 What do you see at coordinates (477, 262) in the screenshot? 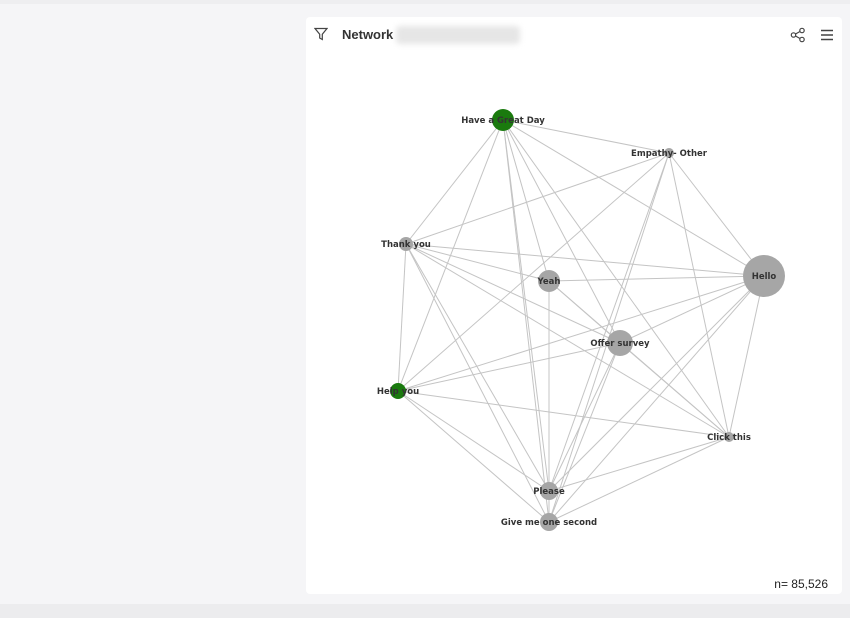
I see `edge-thx-yeah` at bounding box center [477, 262].